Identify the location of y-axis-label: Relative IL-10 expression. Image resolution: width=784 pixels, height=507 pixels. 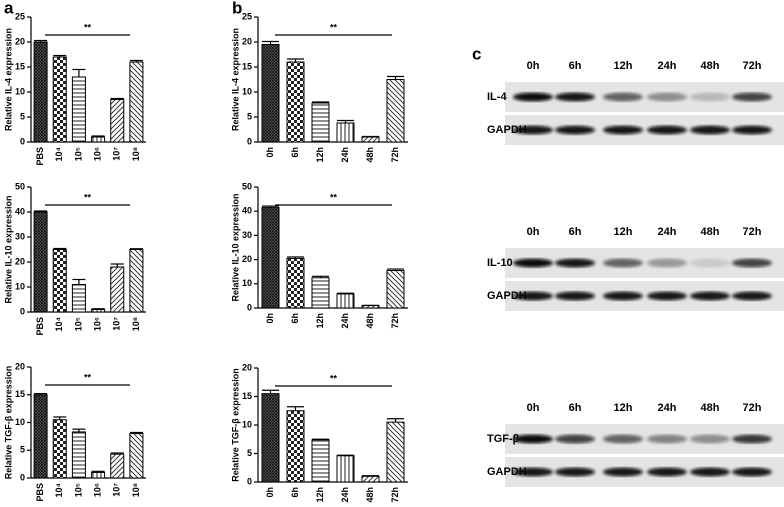
(235, 247).